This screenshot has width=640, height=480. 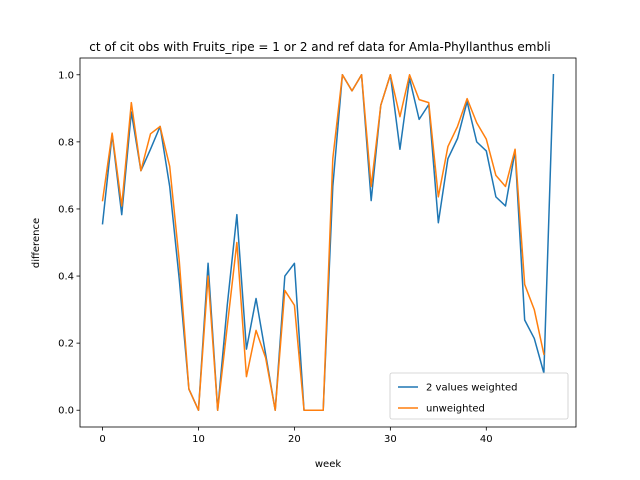 I want to click on x-axis-label: week, so click(x=328, y=464).